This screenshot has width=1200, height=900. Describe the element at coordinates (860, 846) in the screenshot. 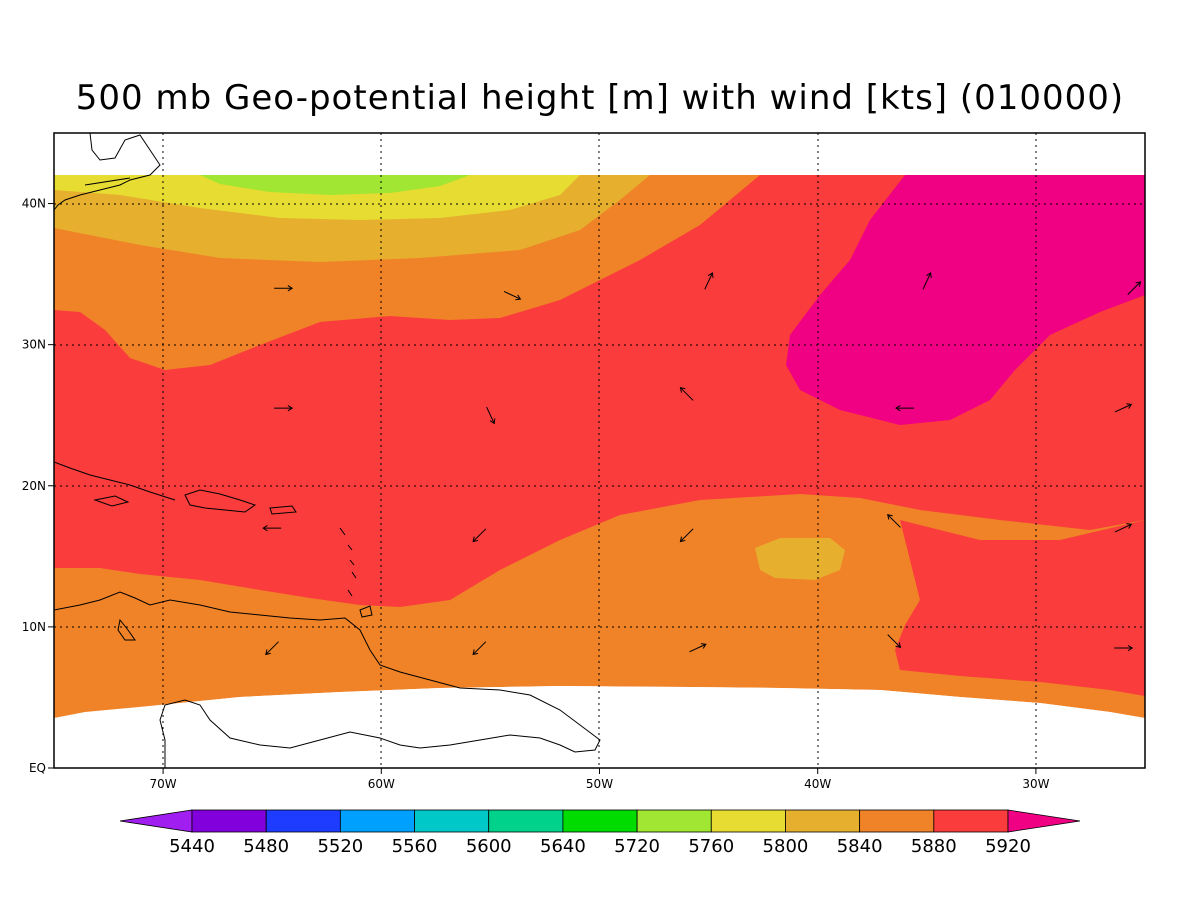

I see `colorbar-label: 5840` at that location.